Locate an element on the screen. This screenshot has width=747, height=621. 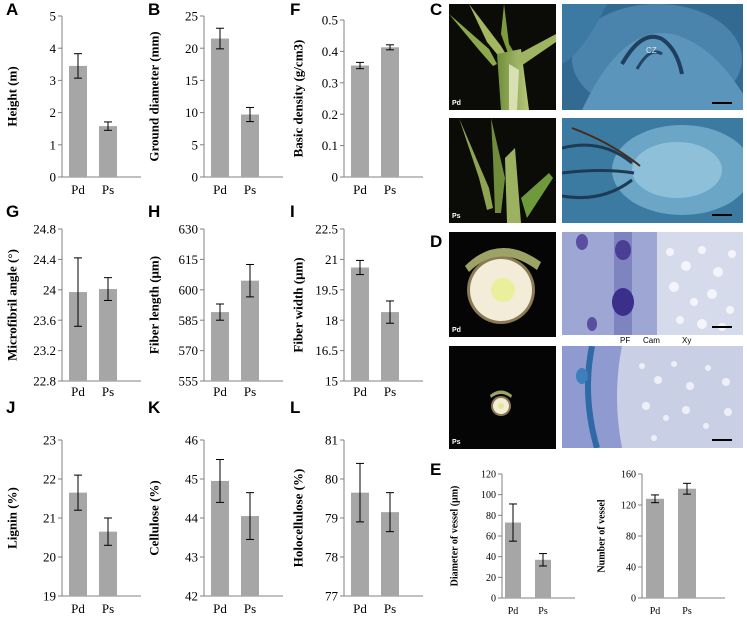
chart-height: 0 1 2 3 4 5 Pd Ps Height (m) is located at coordinates (73, 103).